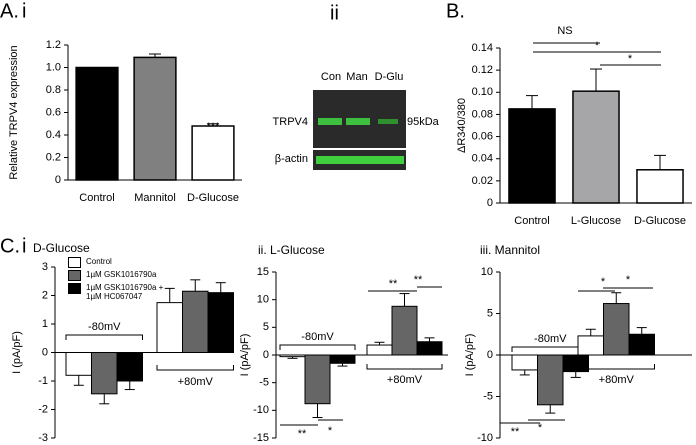 Image resolution: width=696 pixels, height=445 pixels. What do you see at coordinates (291, 250) in the screenshot?
I see `chart-title: ii. L-Glucose` at bounding box center [291, 250].